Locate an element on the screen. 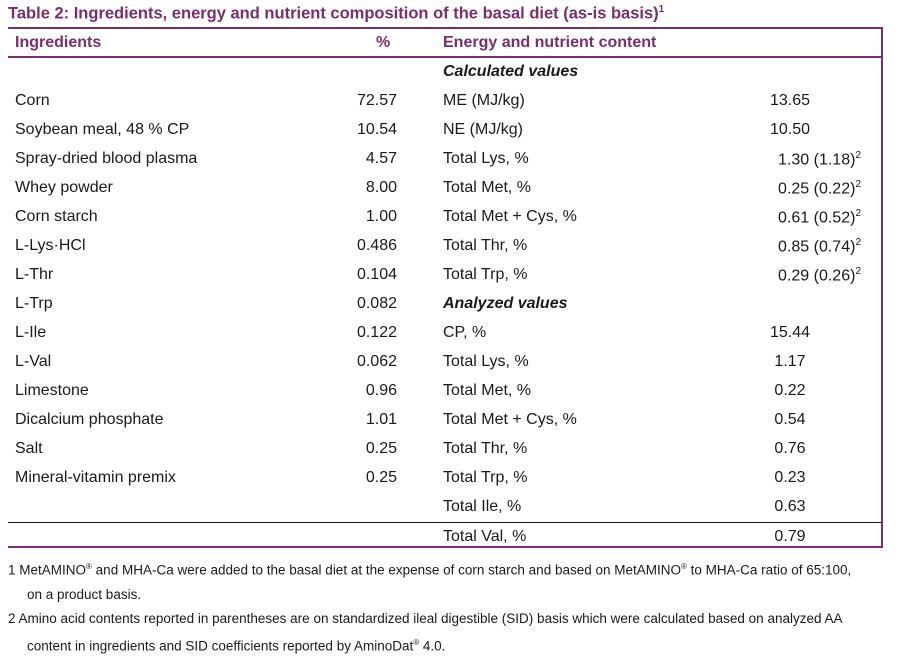 Image resolution: width=919 pixels, height=658 pixels. percent-cell: 8.00 is located at coordinates (381, 188).